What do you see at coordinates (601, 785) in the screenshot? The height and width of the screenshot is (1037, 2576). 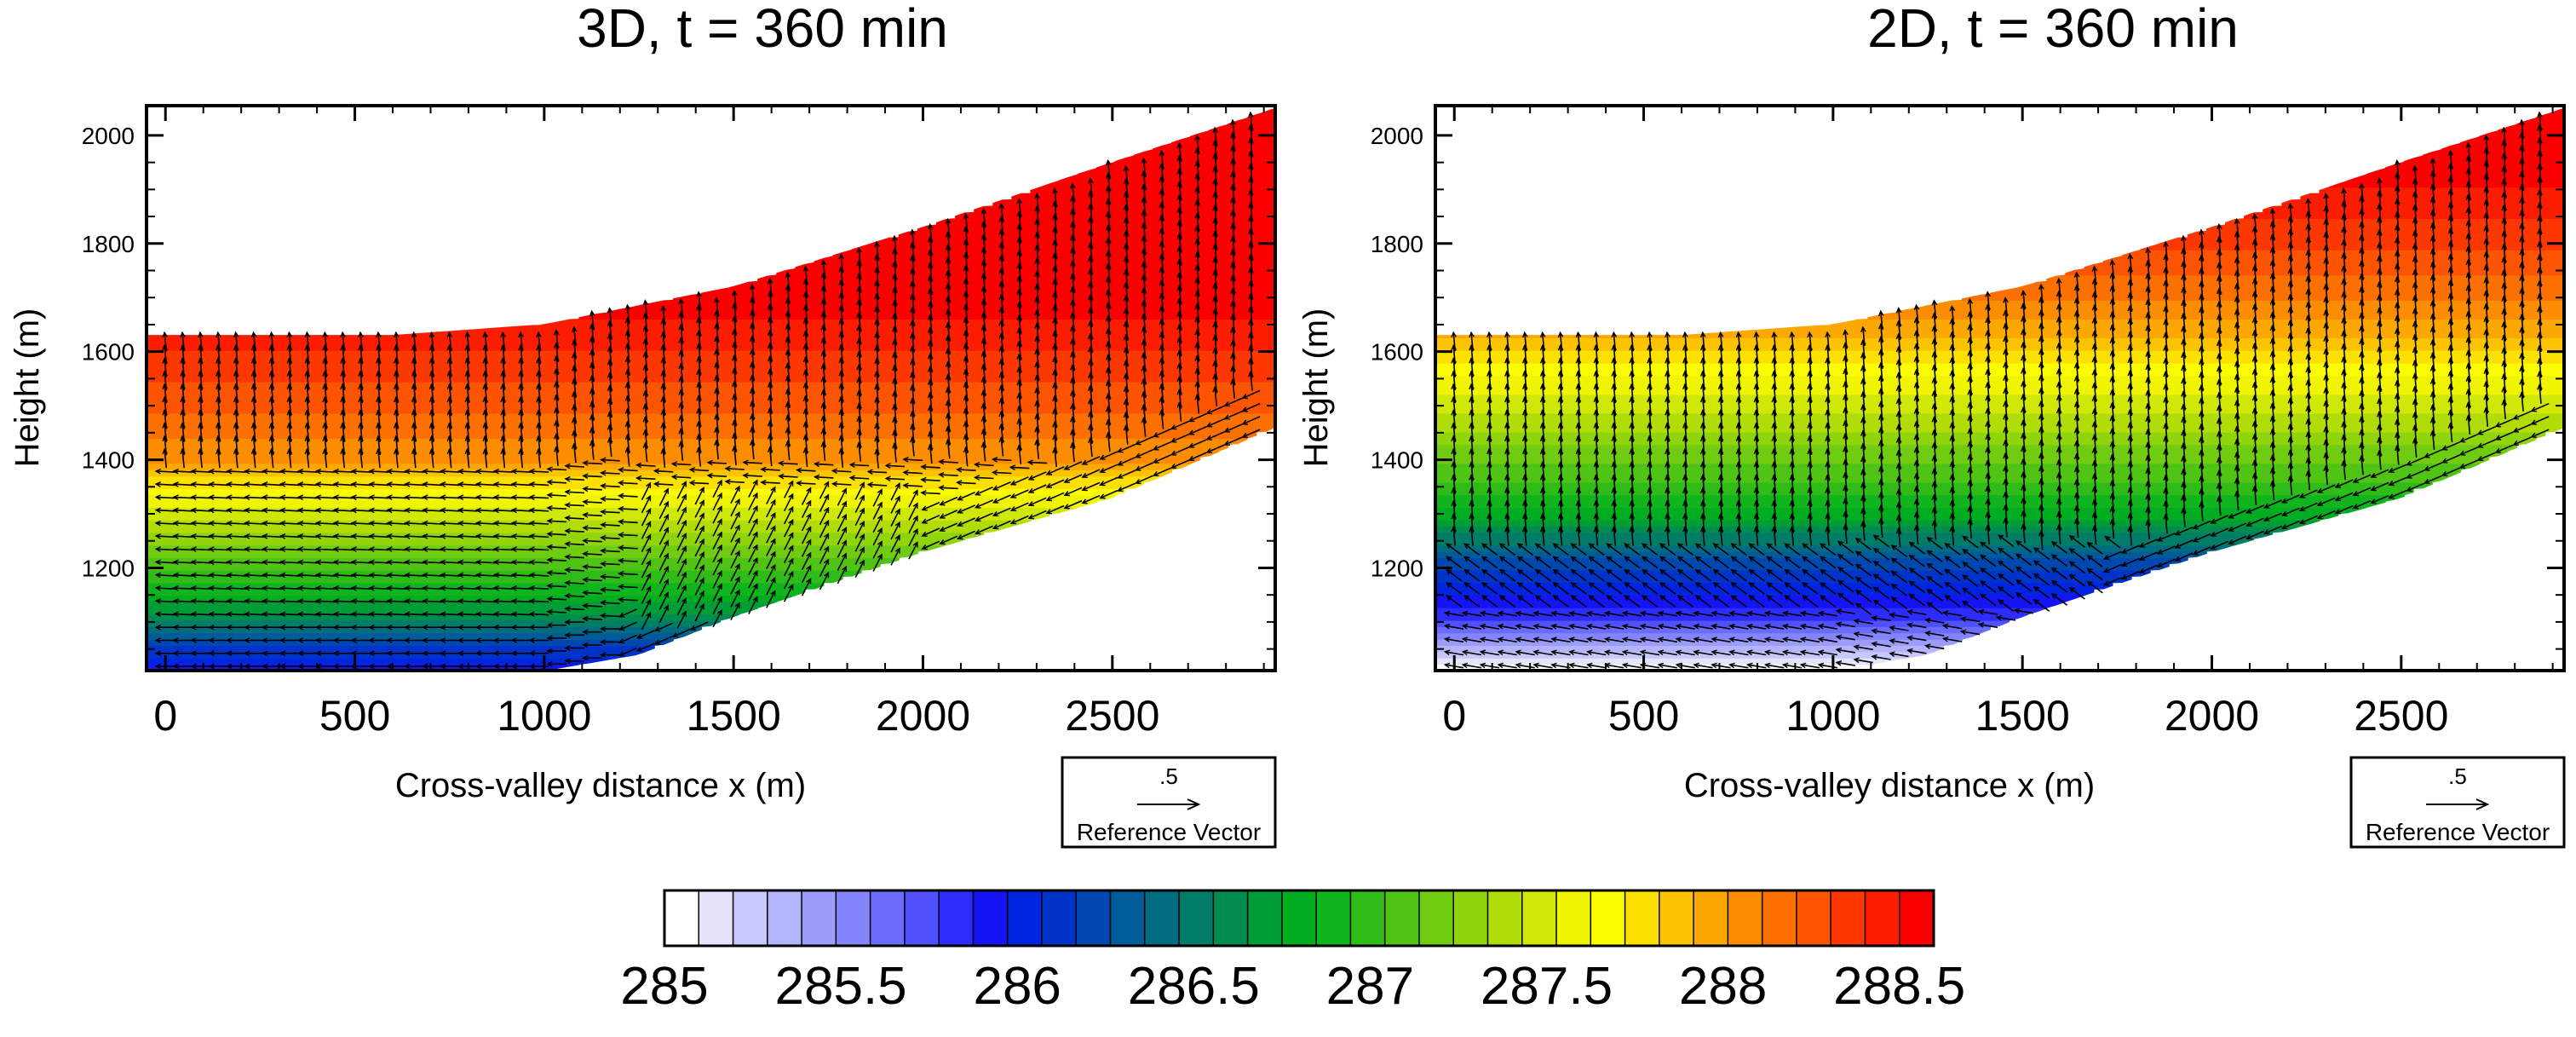 I see `x-axis-label: Cross-valley distance x (m)` at bounding box center [601, 785].